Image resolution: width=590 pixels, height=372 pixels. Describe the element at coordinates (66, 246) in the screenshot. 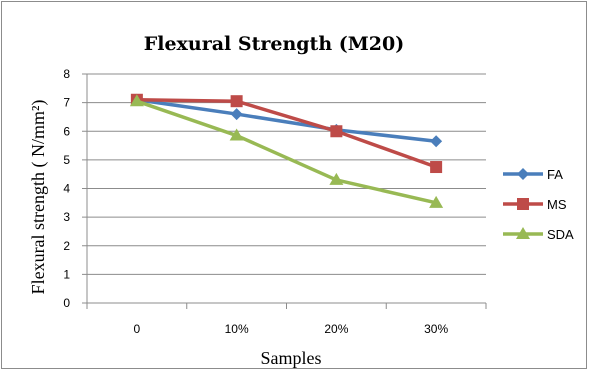

I see `y-tick-label: 2` at that location.